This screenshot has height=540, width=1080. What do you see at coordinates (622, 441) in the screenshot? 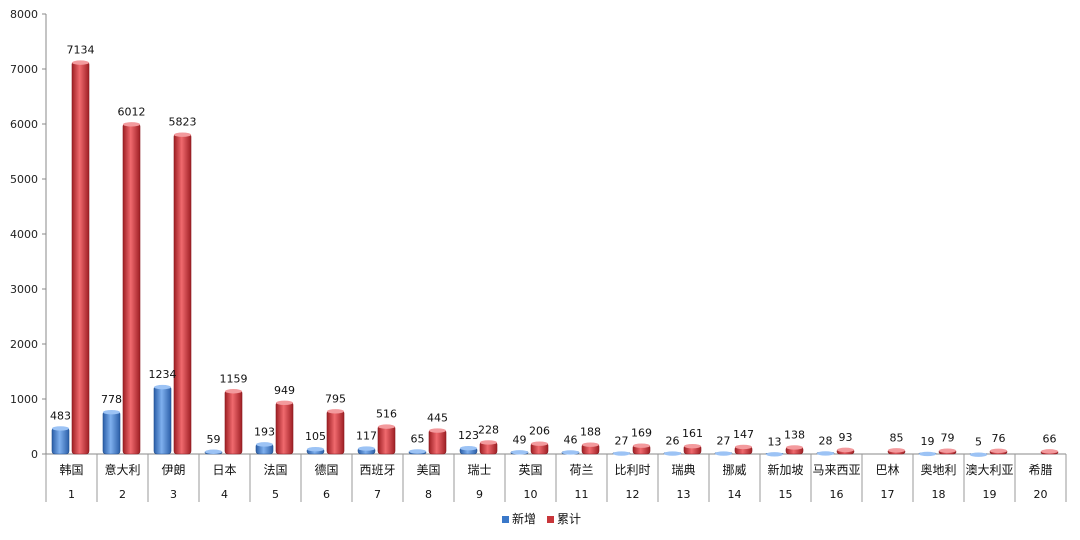
I see `data-label-new: 27` at bounding box center [622, 441].